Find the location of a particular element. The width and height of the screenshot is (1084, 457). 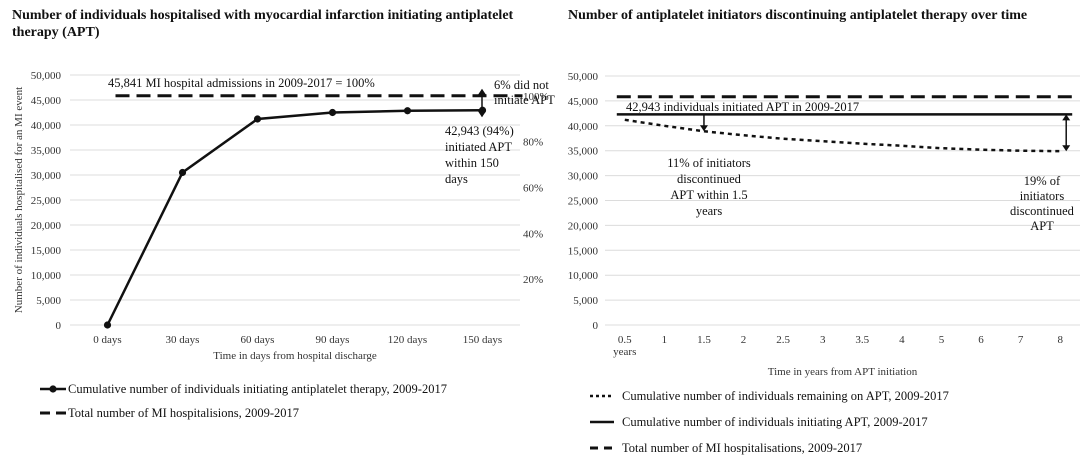

annotation-discontinued-8: discontinued is located at coordinates (1042, 211).